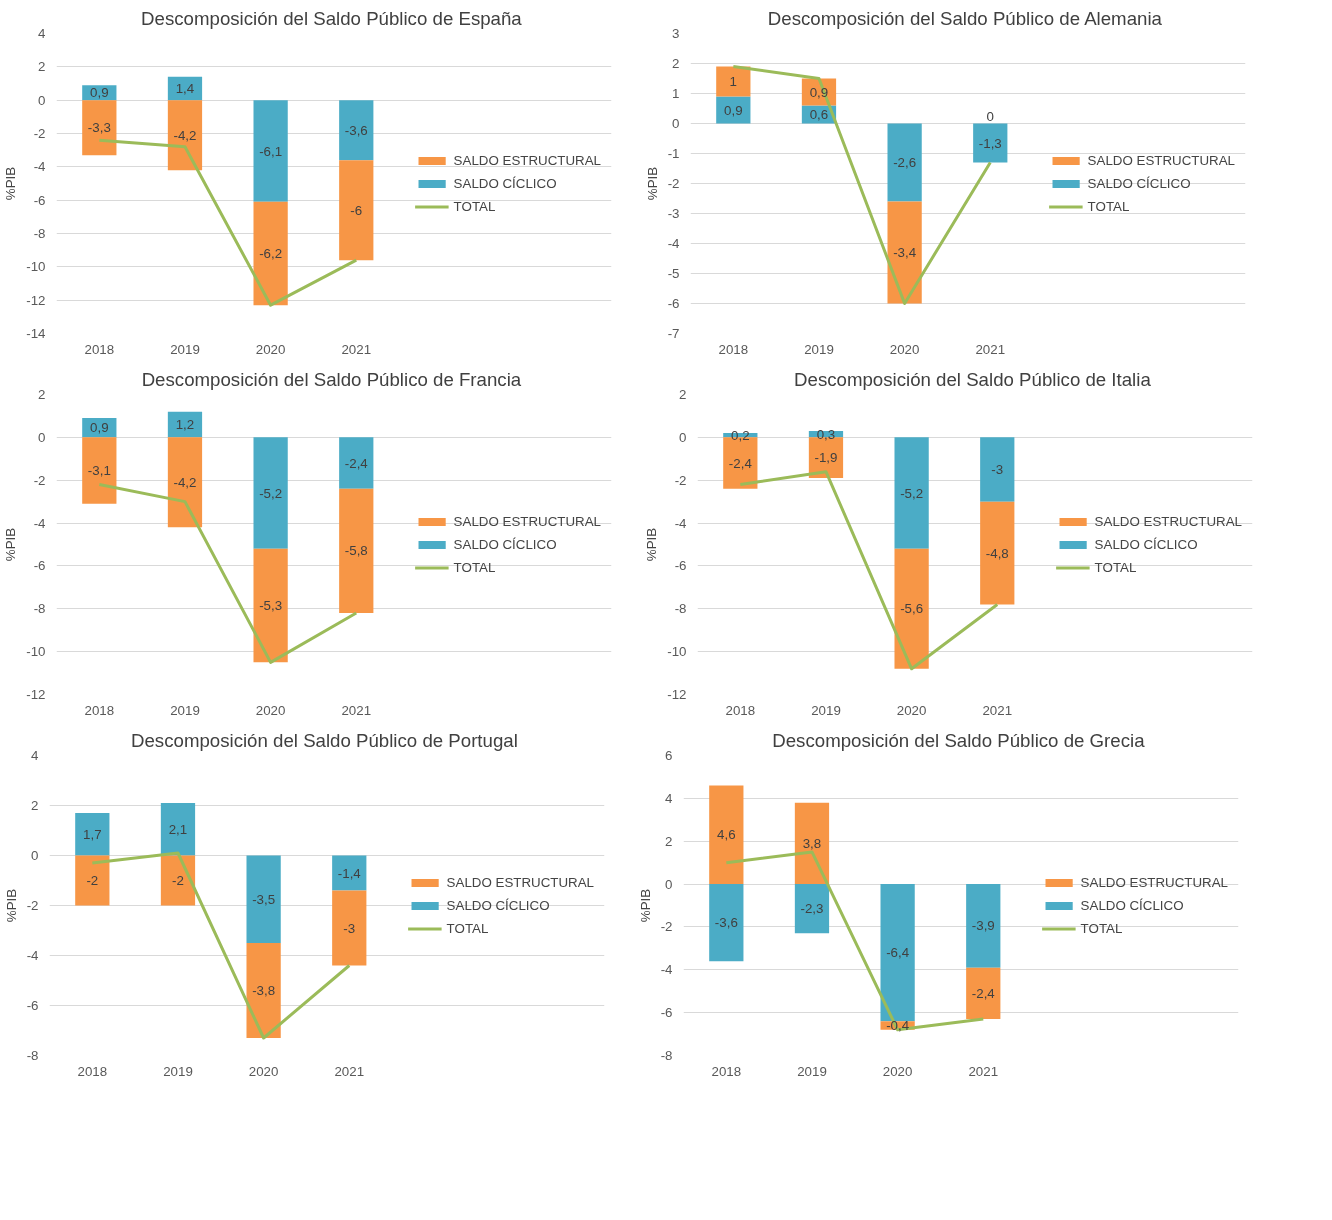  I want to click on chart-title: Descomposición del Saldo Público de Portugal, so click(324, 740).